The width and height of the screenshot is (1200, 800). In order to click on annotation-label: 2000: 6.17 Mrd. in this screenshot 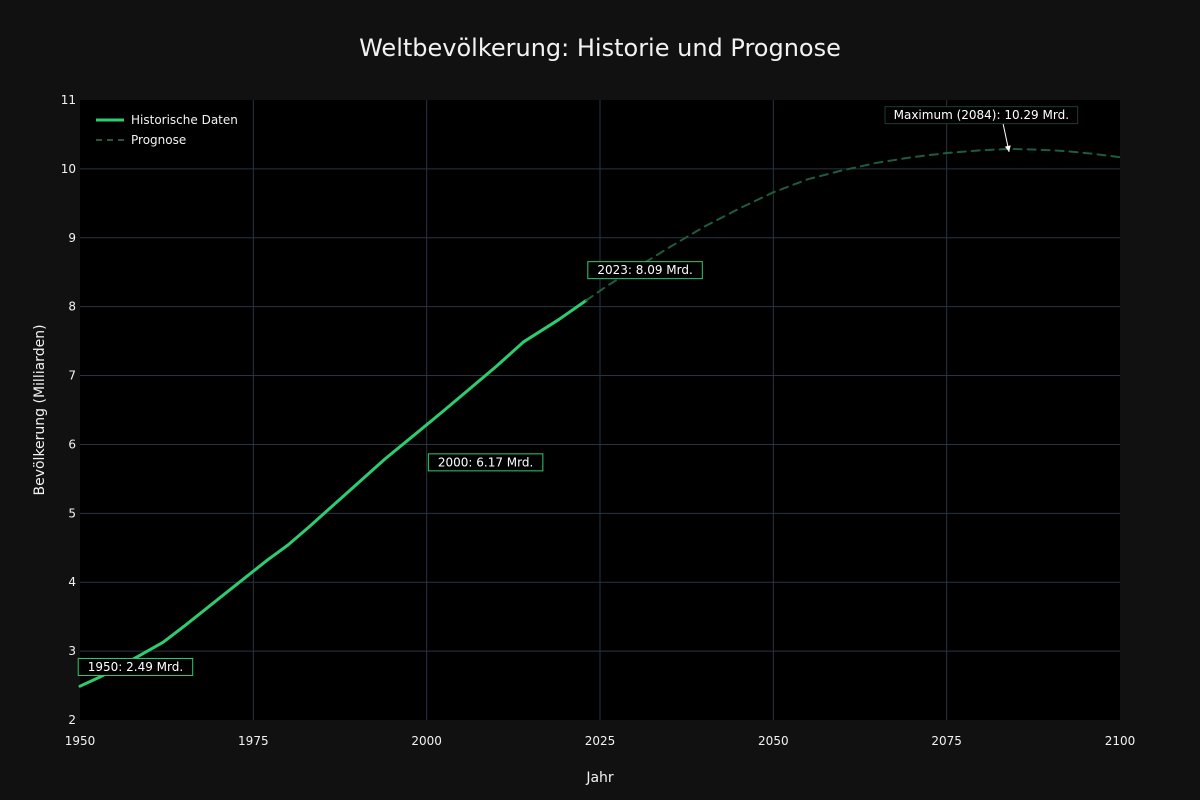, I will do `click(485, 462)`.